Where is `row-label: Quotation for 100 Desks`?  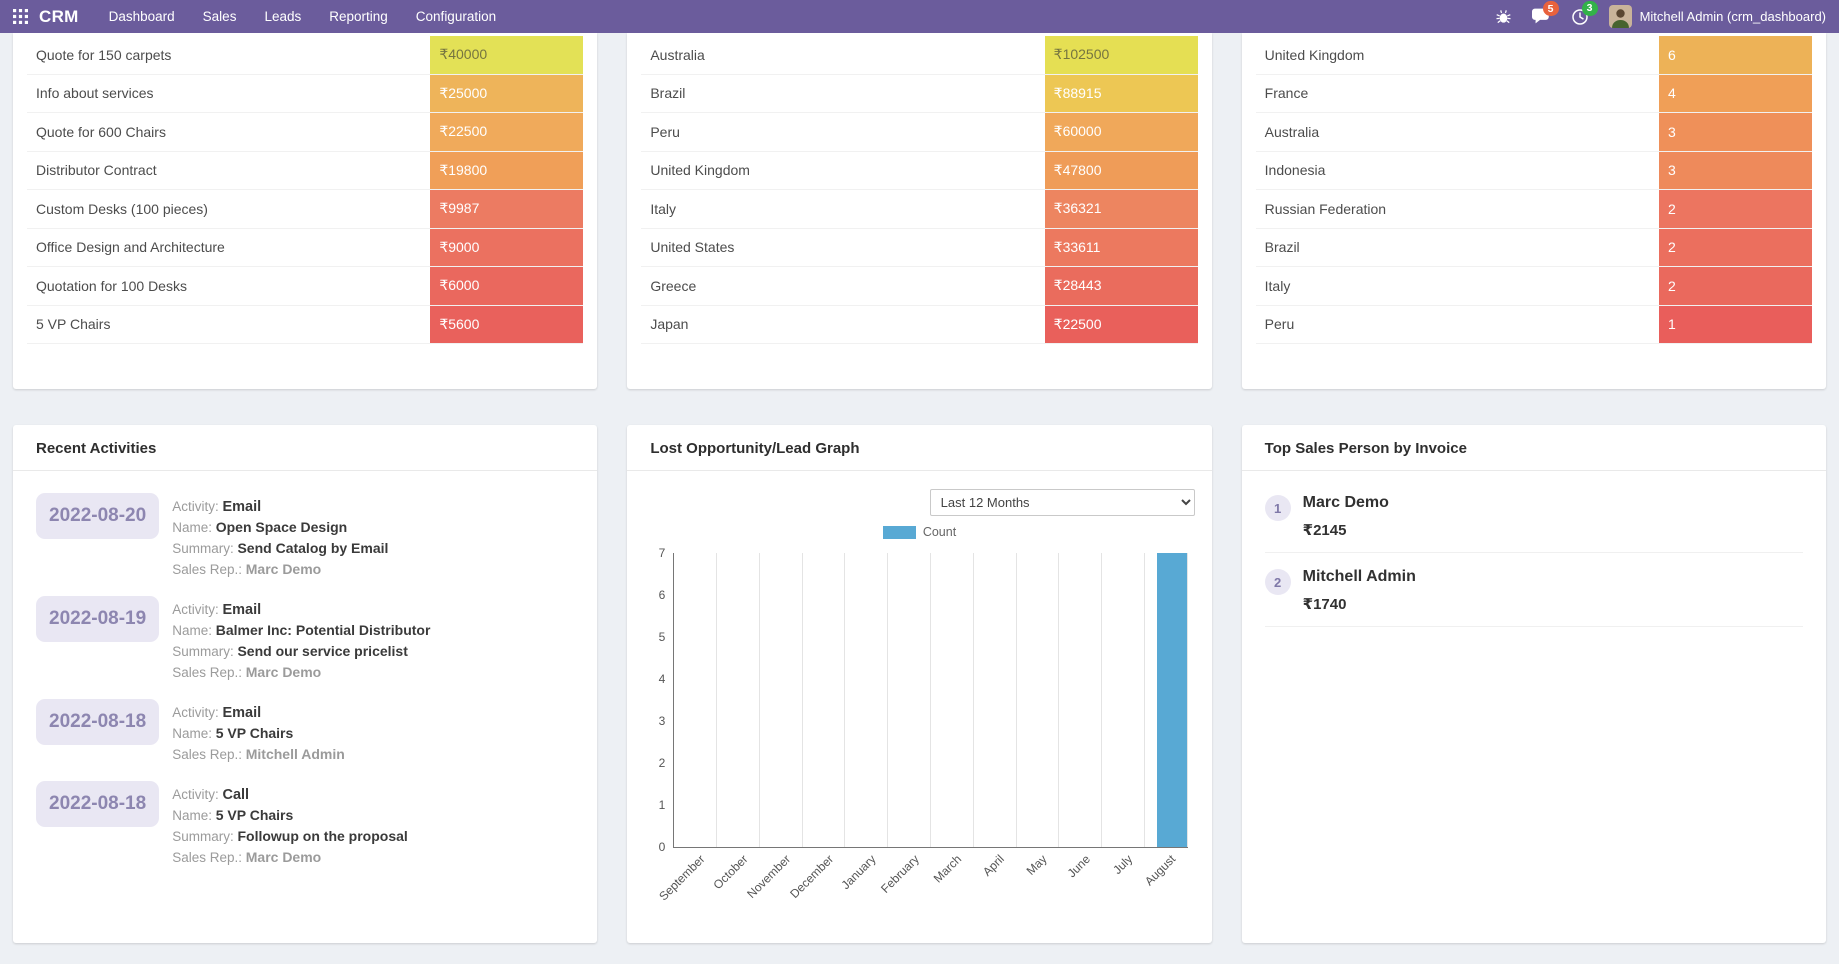 row-label: Quotation for 100 Desks is located at coordinates (111, 285).